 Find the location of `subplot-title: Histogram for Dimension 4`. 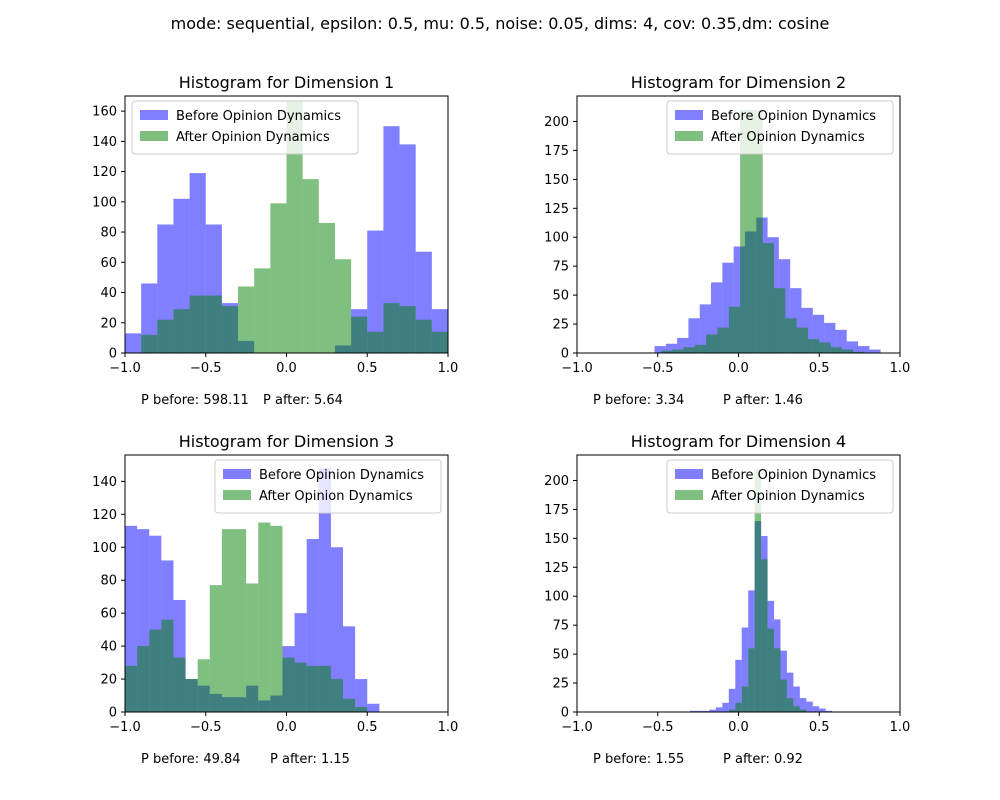

subplot-title: Histogram for Dimension 4 is located at coordinates (738, 441).